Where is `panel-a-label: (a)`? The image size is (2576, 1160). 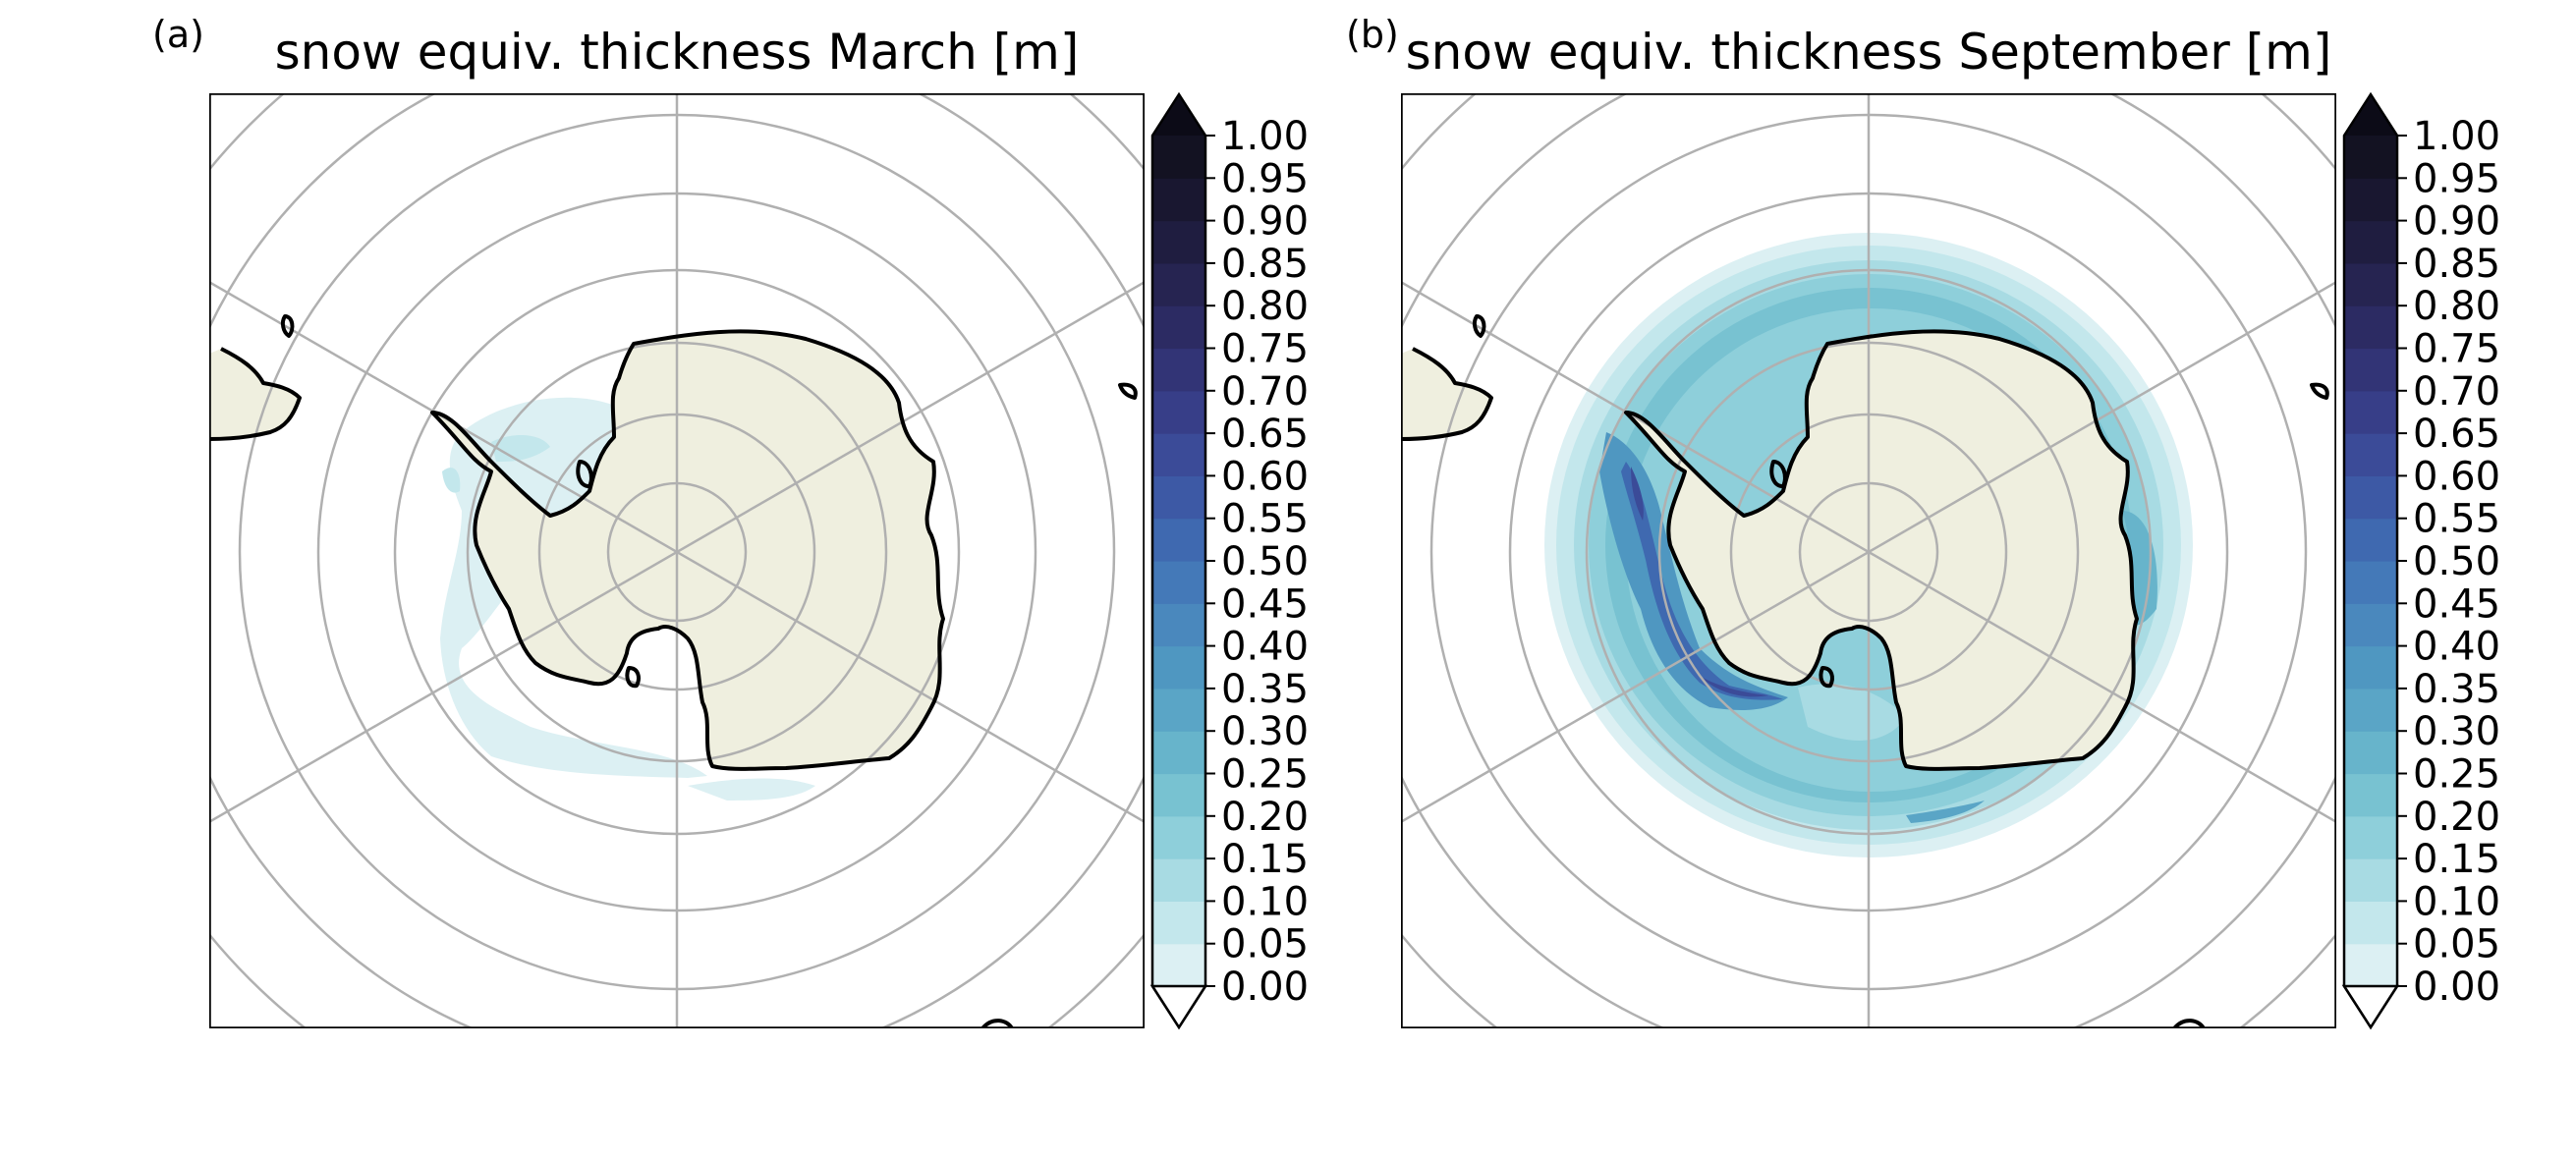 panel-a-label: (a) is located at coordinates (178, 34).